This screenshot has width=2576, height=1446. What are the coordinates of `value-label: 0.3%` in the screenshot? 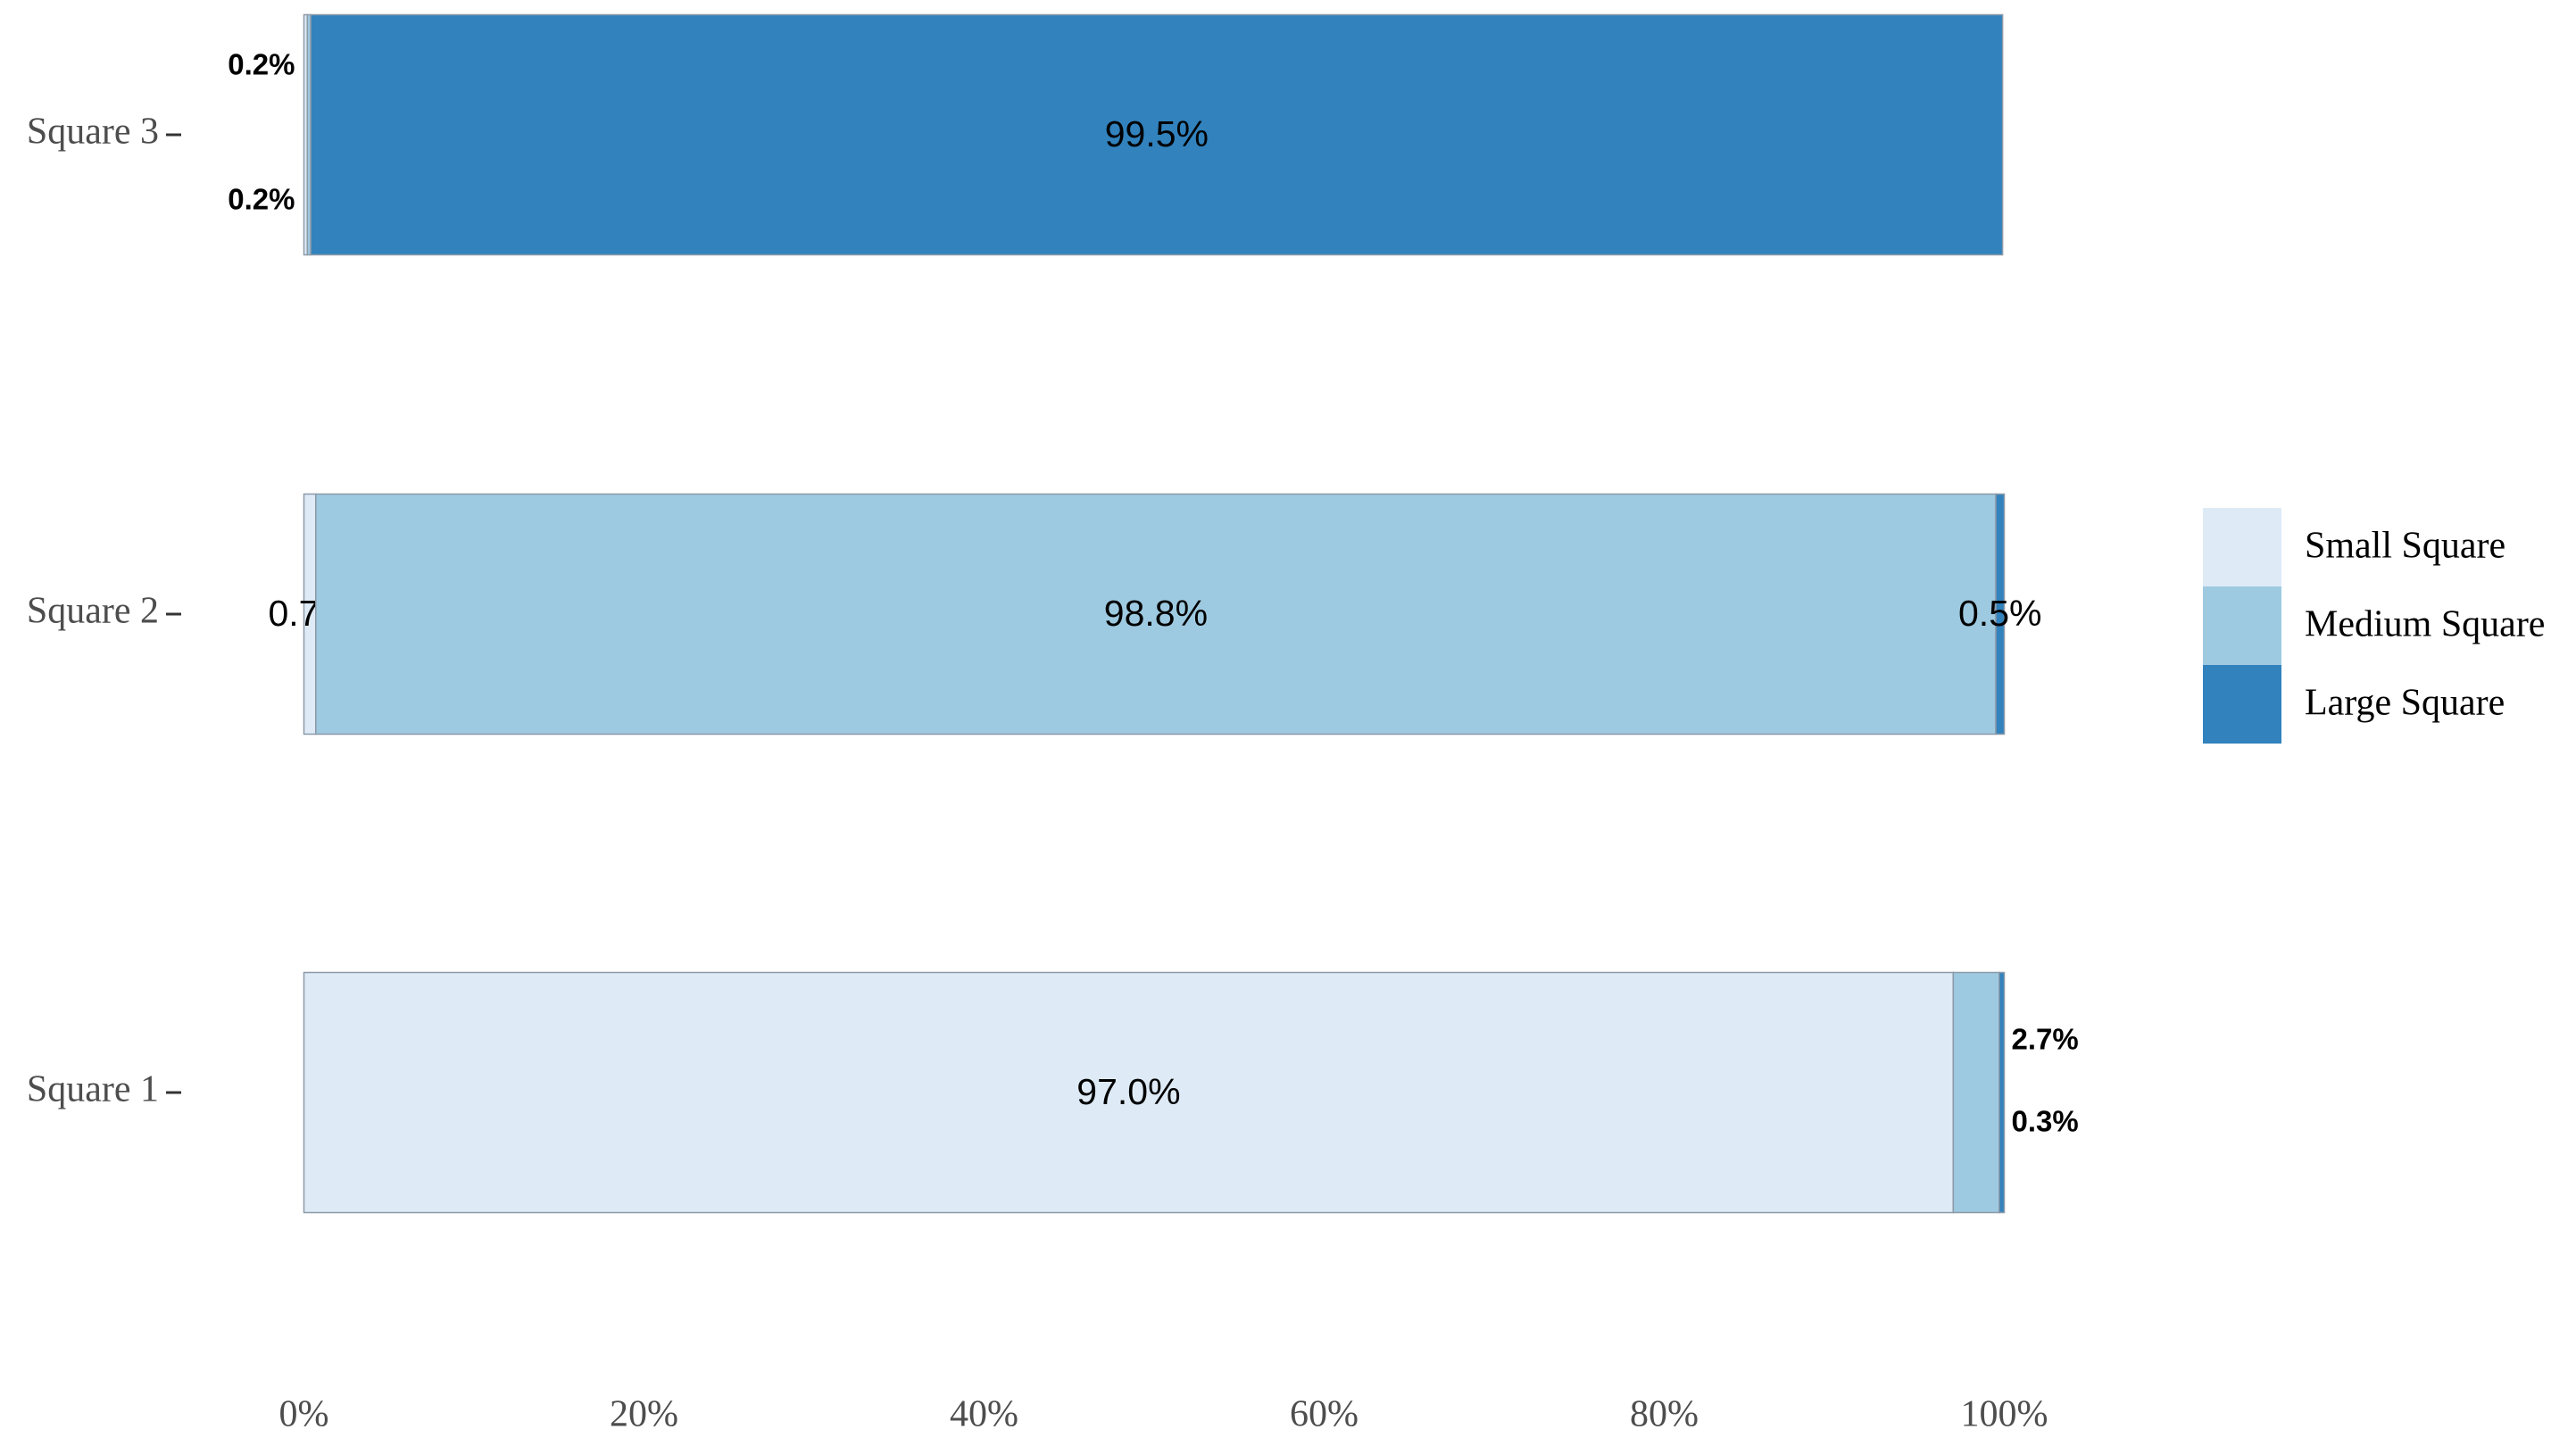 It's located at (2046, 1121).